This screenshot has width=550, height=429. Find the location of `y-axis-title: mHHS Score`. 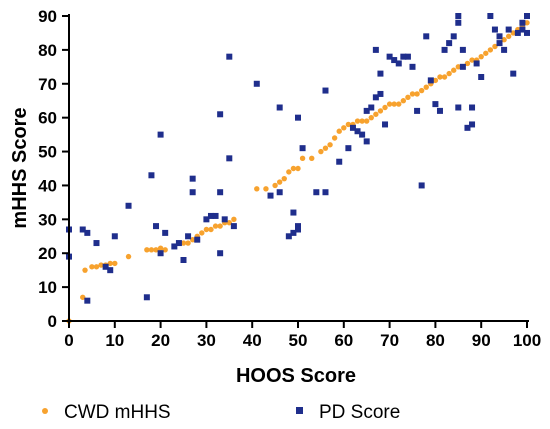

y-axis-title: mHHS Score is located at coordinates (20, 167).